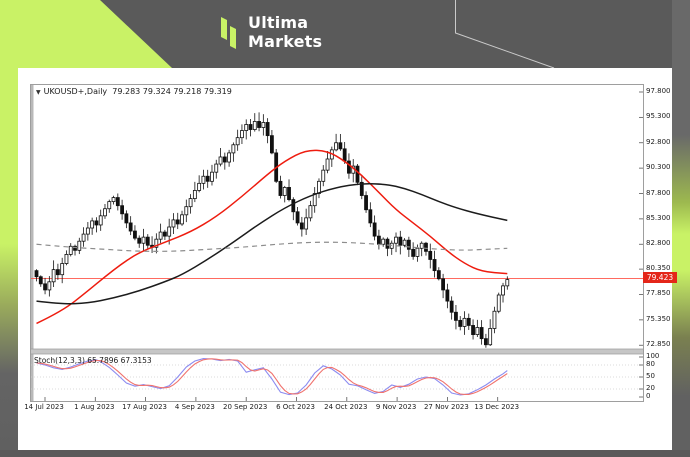 Image resolution: width=690 pixels, height=457 pixels. Describe the element at coordinates (660, 278) in the screenshot. I see `current-price-tag: 79.423` at that location.